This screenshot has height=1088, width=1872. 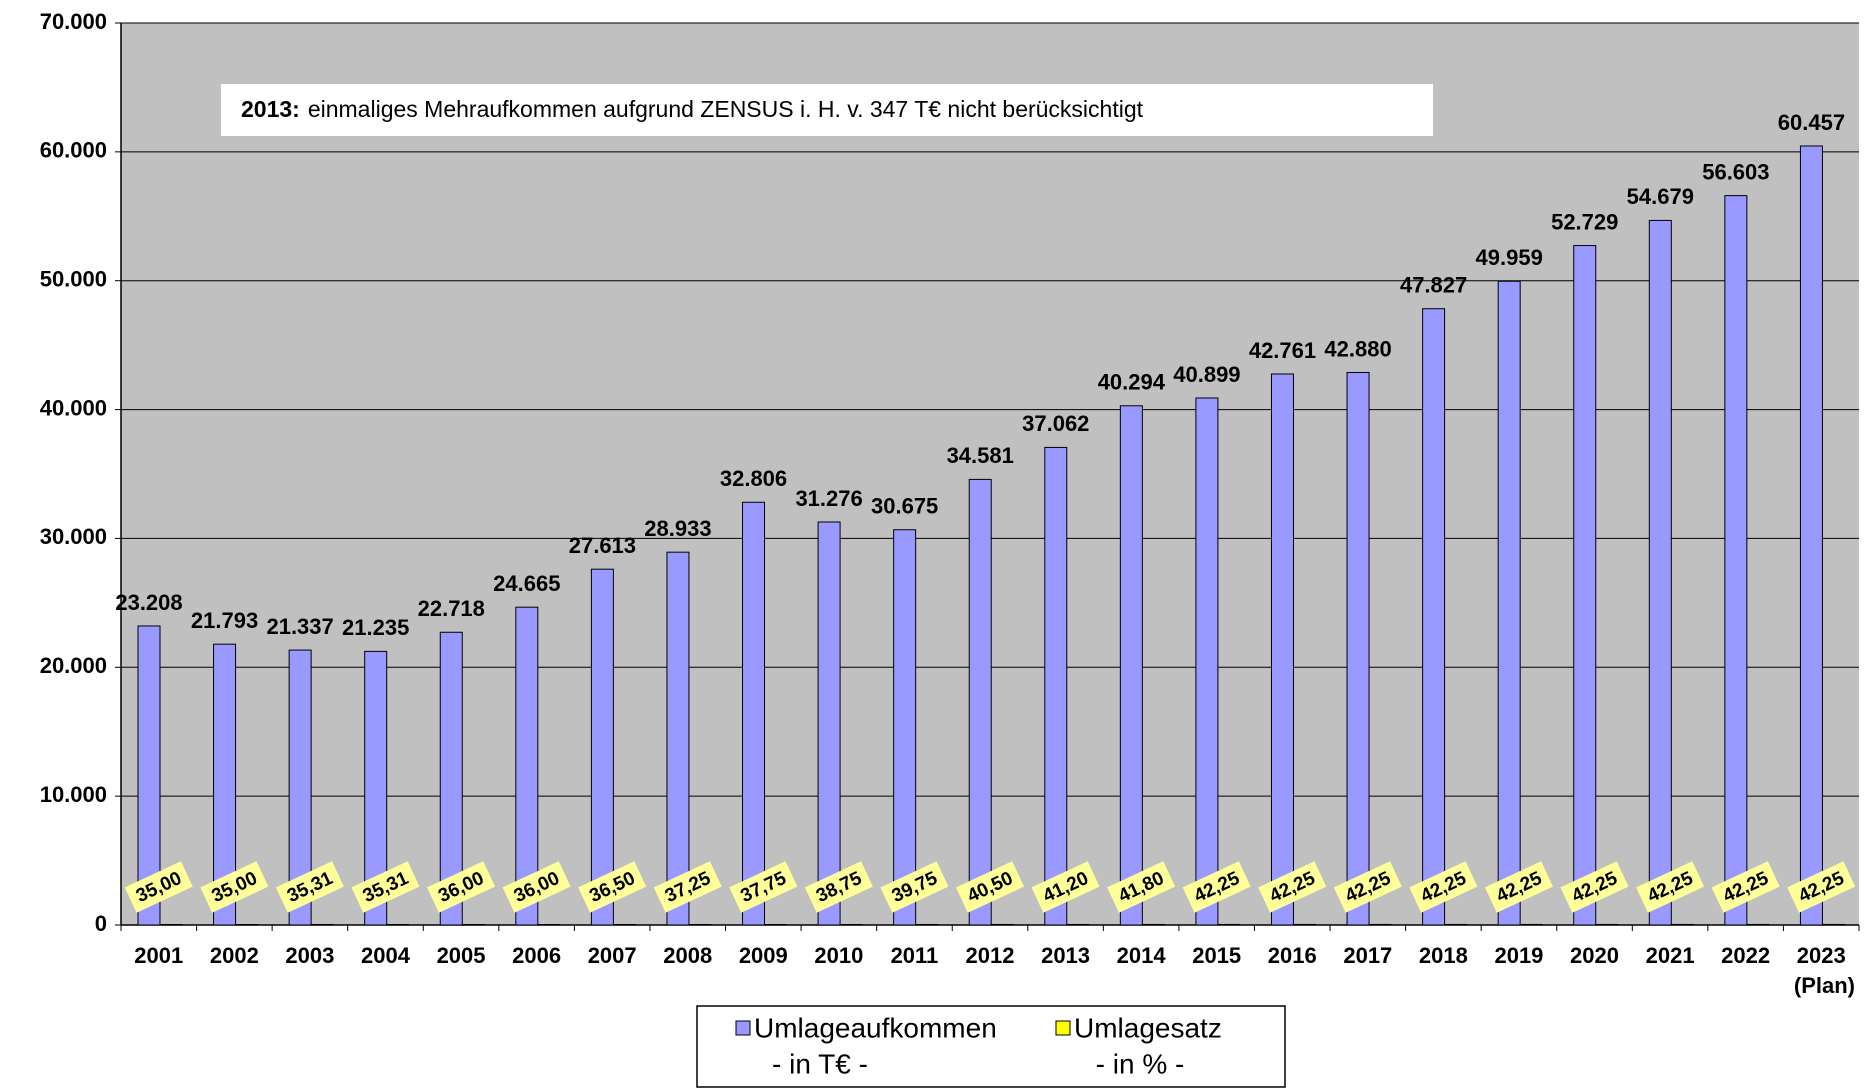 I want to click on value-label: 22.718, so click(x=451, y=608).